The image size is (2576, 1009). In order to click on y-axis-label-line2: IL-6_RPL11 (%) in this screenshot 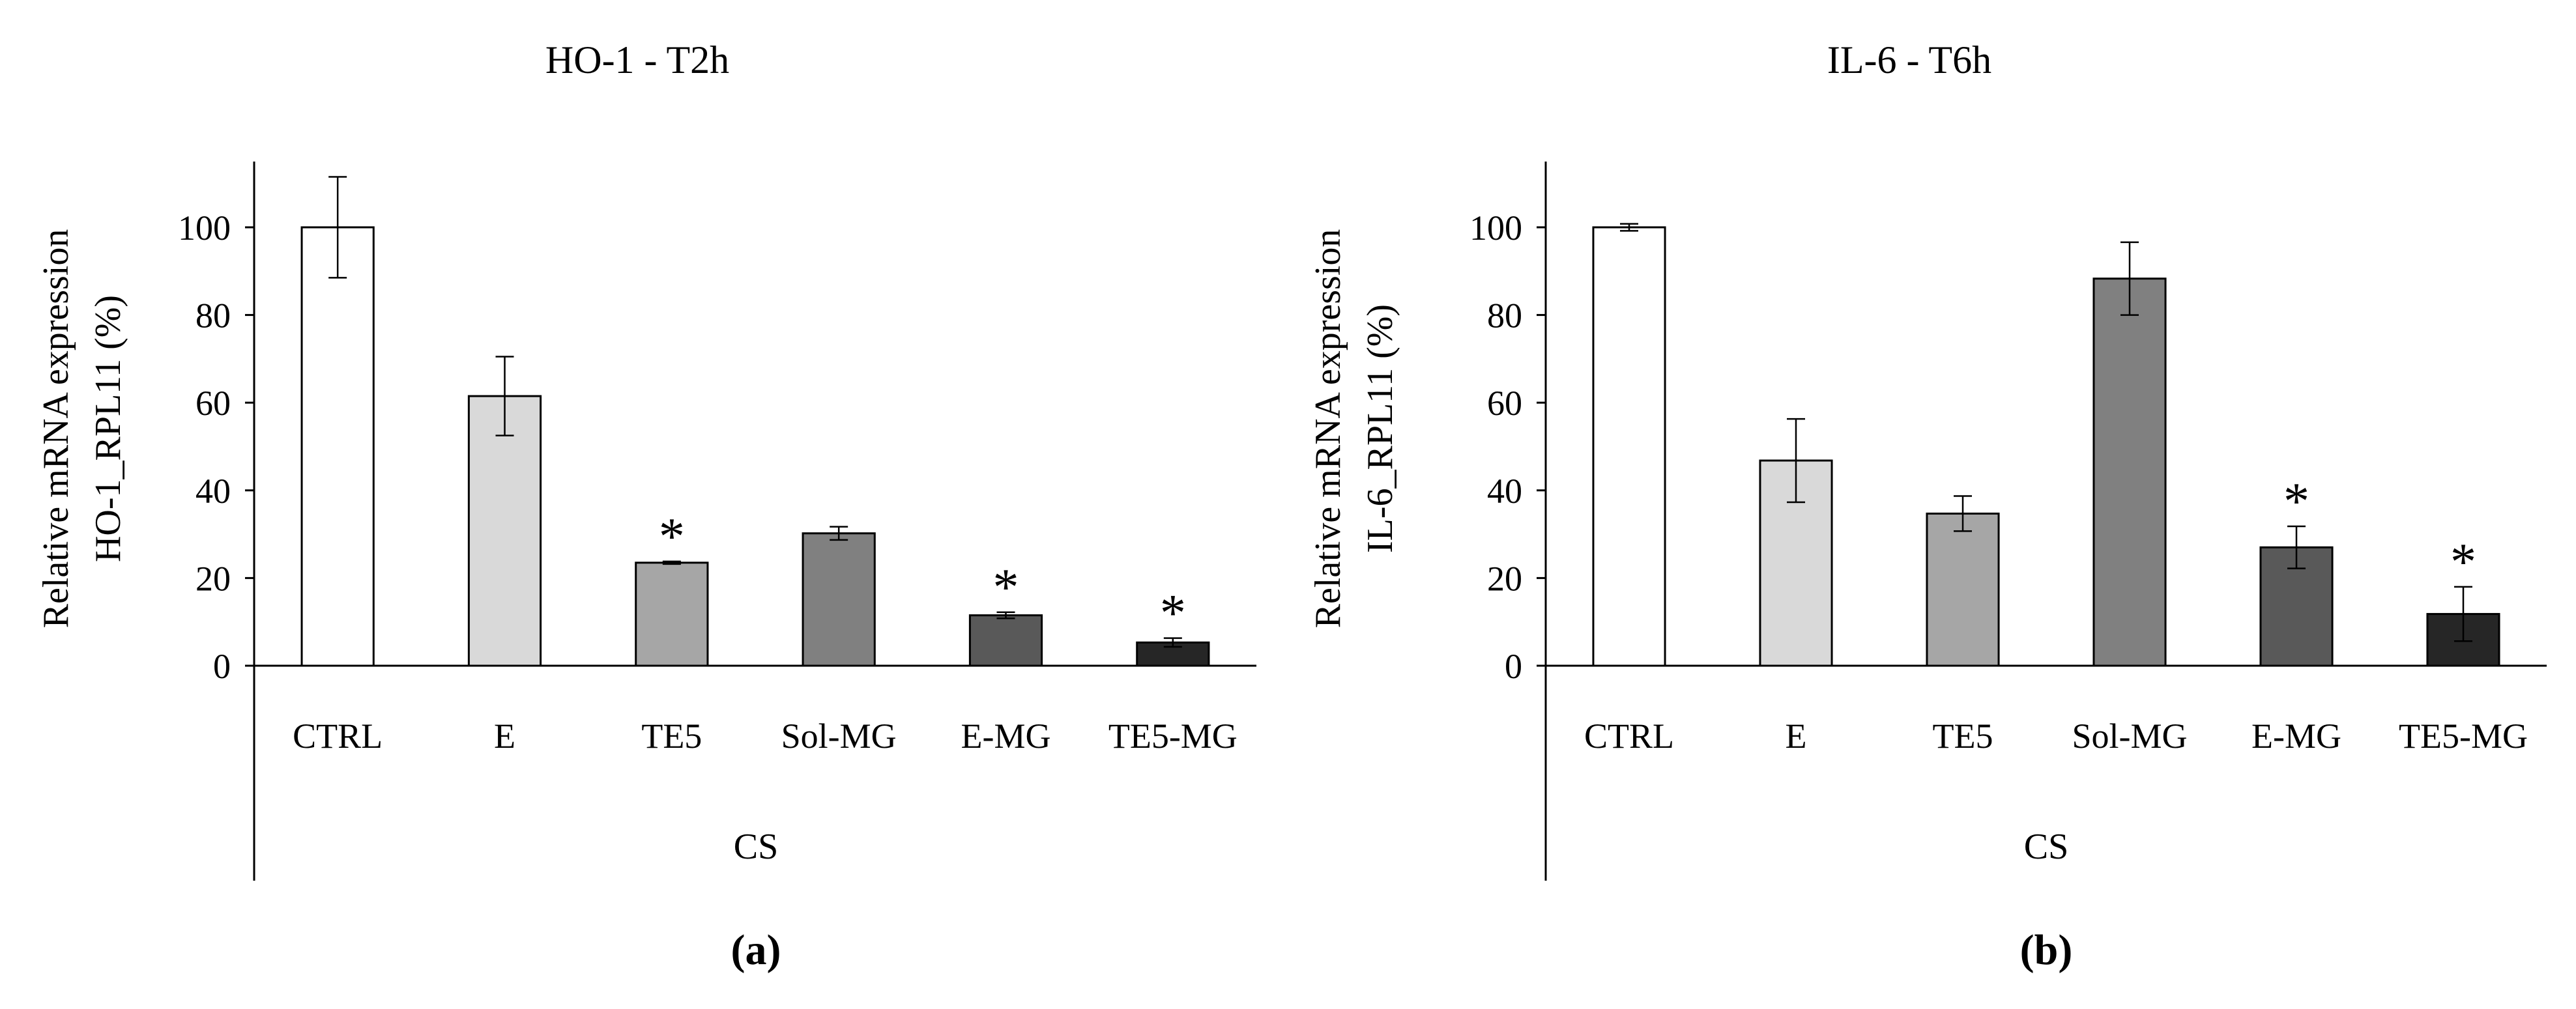, I will do `click(1380, 428)`.